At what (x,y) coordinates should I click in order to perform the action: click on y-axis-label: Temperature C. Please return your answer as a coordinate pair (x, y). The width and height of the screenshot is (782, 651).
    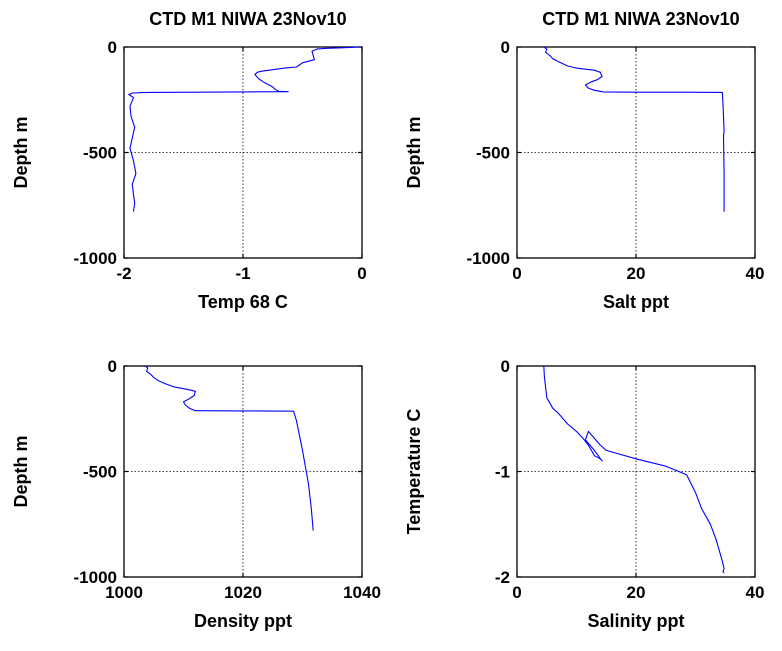
    Looking at the image, I should click on (414, 472).